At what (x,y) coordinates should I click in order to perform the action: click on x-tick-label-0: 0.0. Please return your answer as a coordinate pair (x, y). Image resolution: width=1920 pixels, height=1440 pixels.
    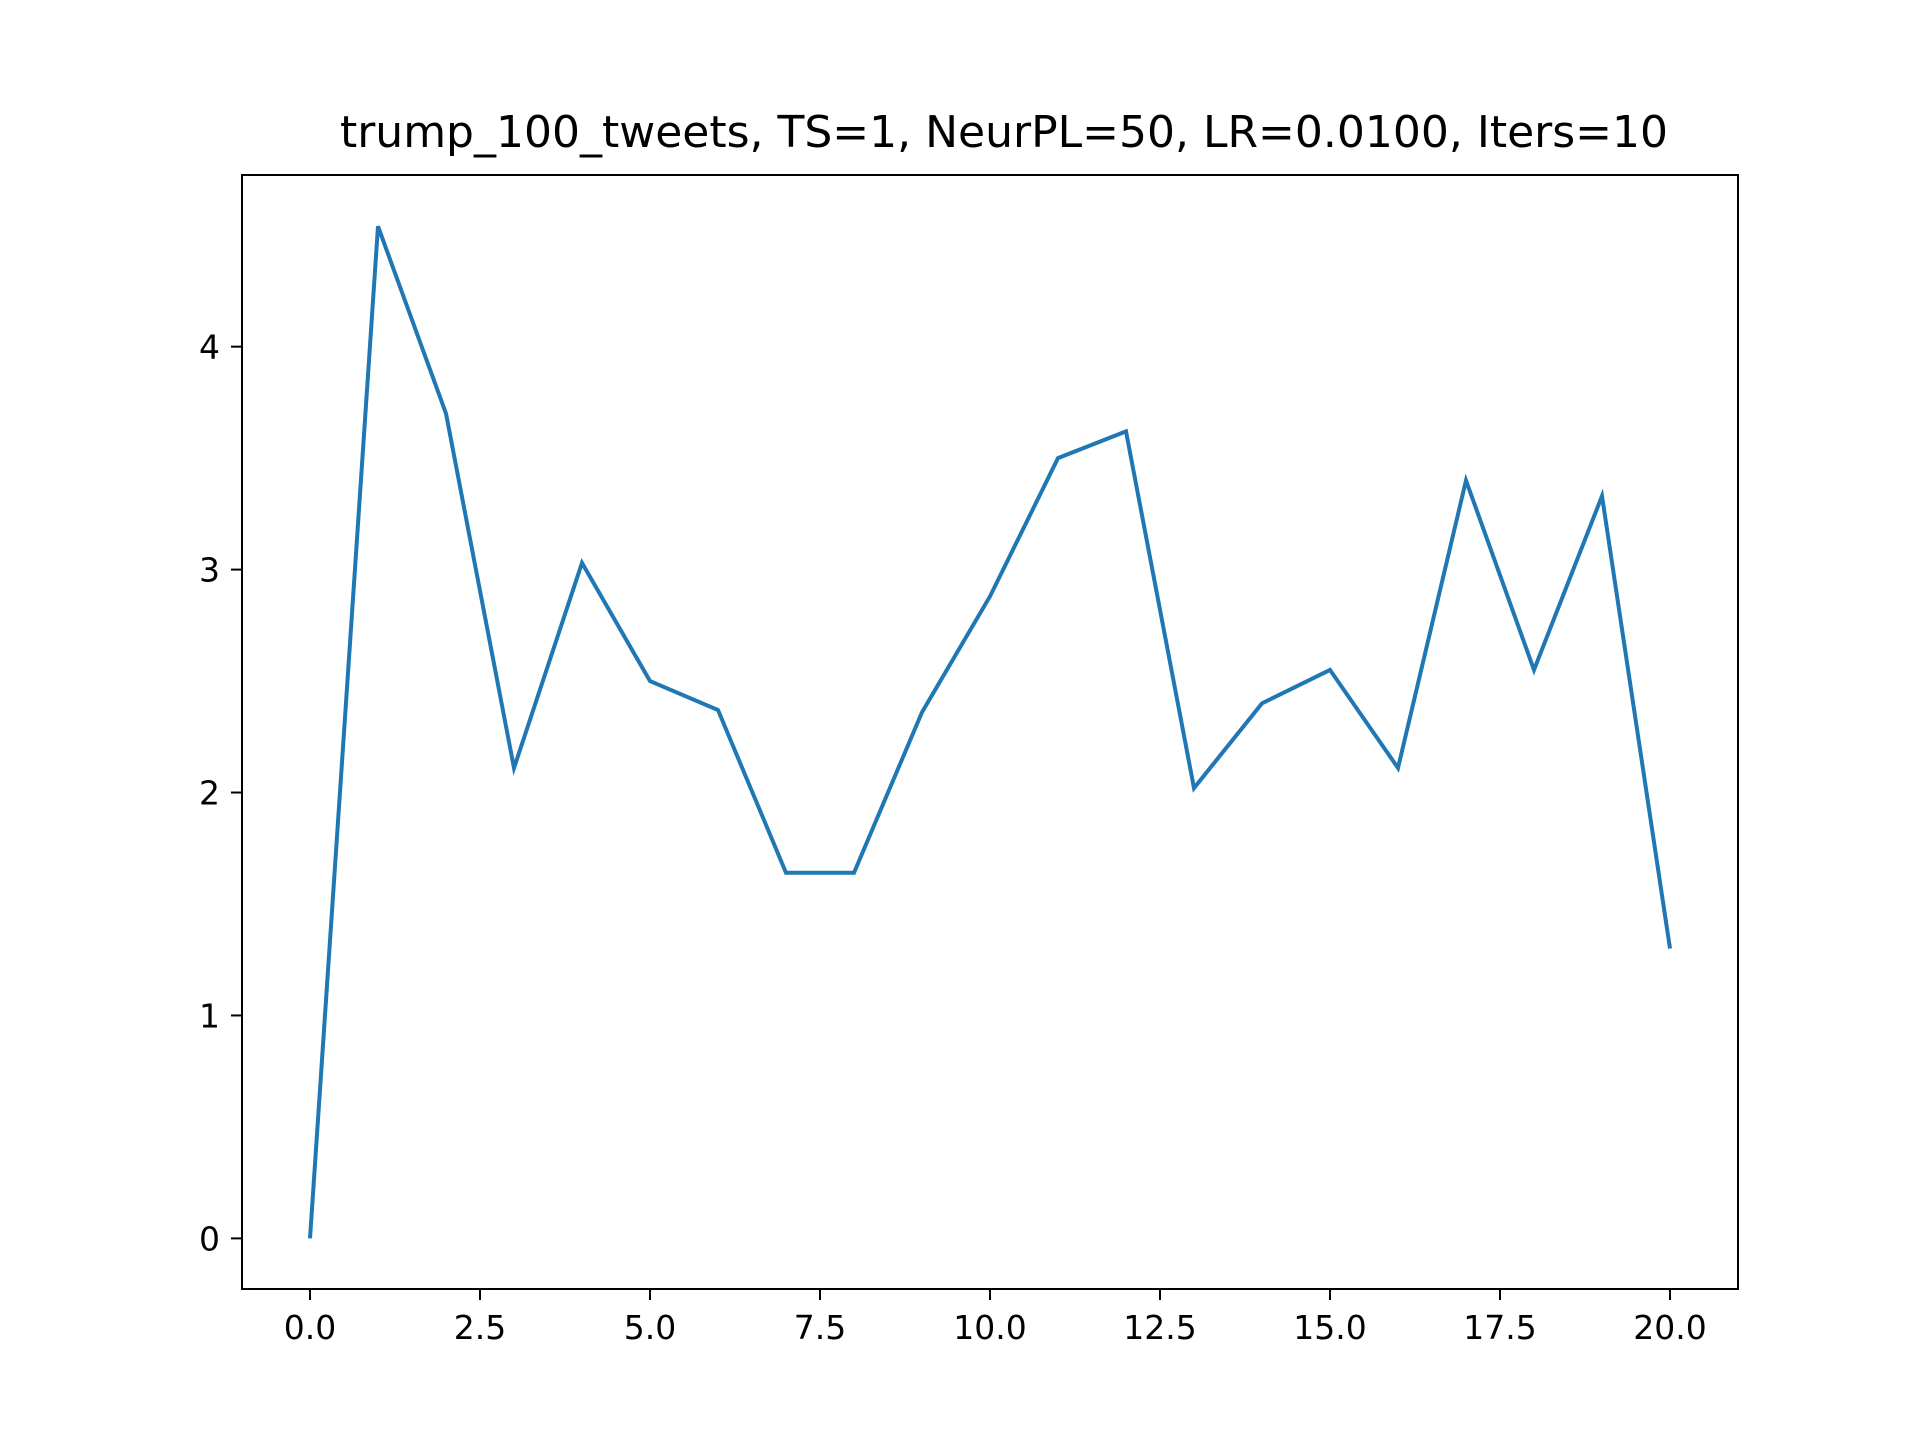
    Looking at the image, I should click on (310, 1327).